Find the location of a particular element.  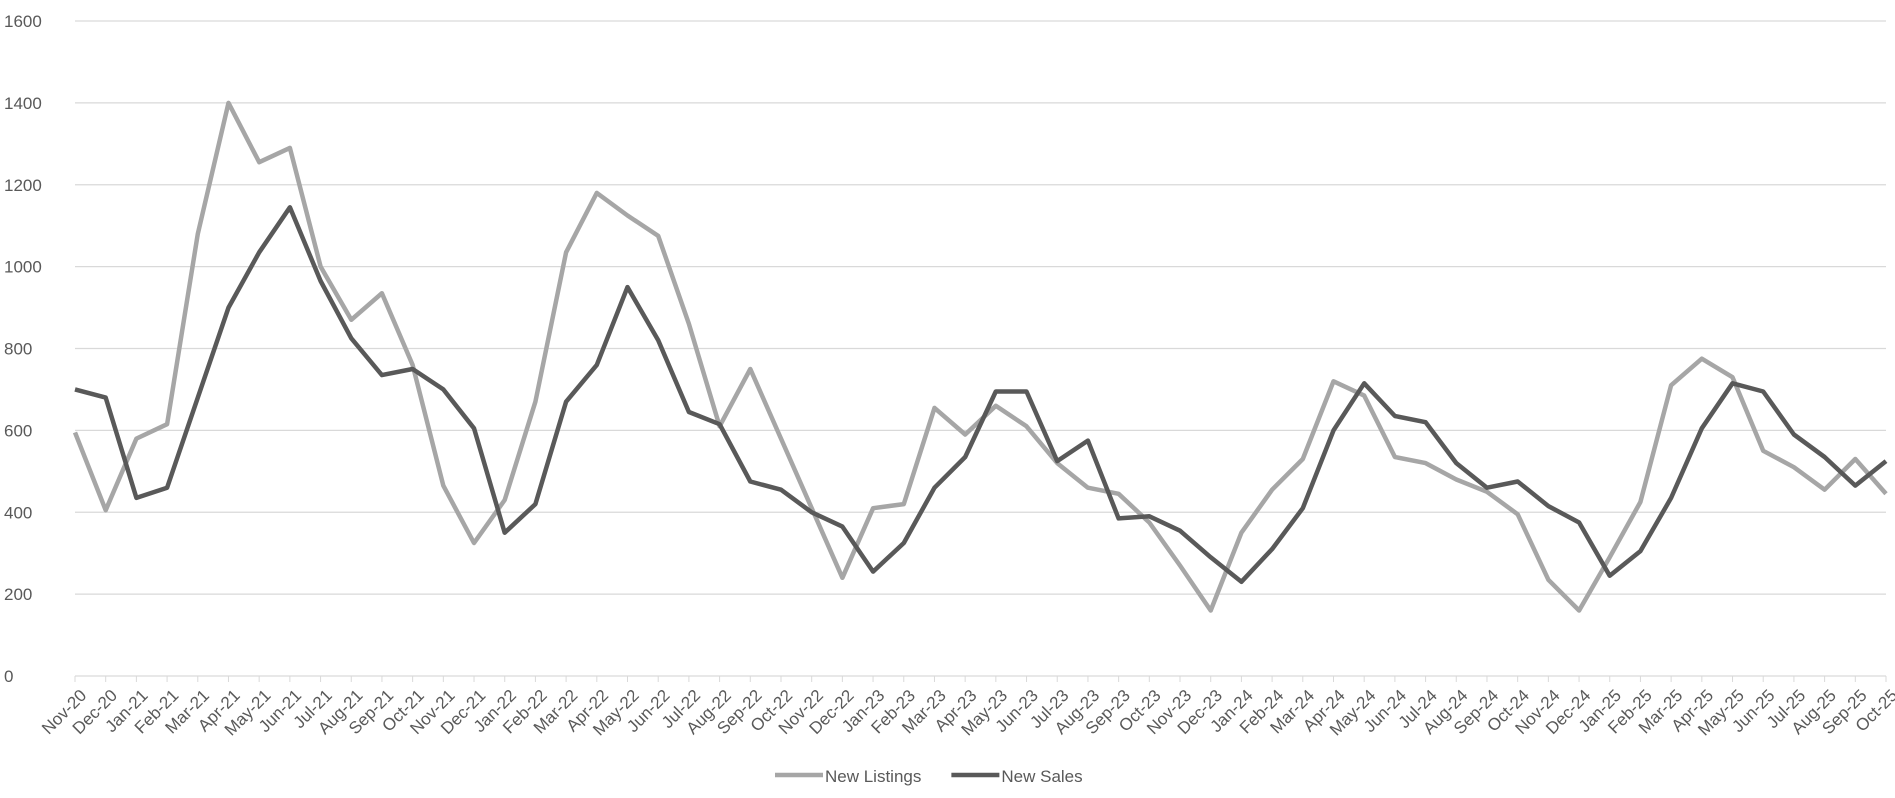

legend: New Listings New Sales is located at coordinates (929, 776).